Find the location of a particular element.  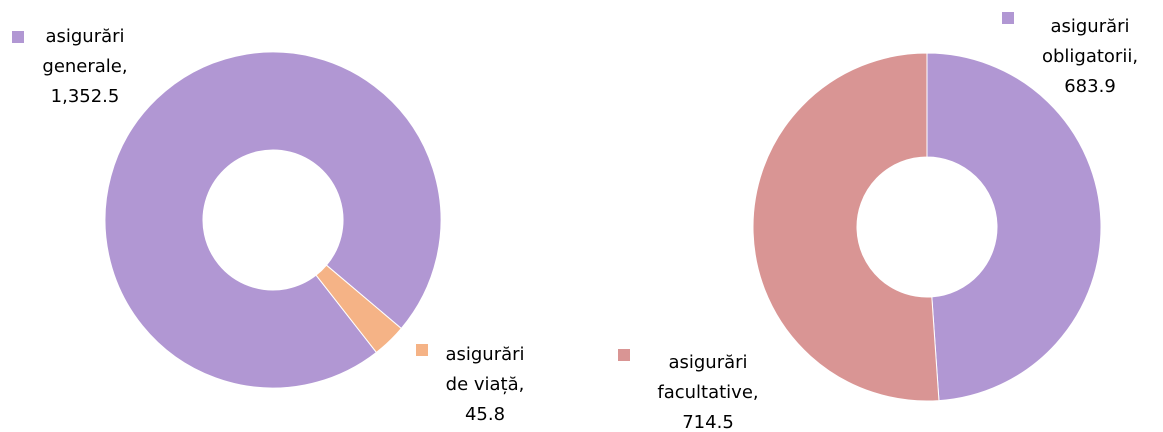

data-label: asigurări facultative, 714.5 is located at coordinates (708, 390).